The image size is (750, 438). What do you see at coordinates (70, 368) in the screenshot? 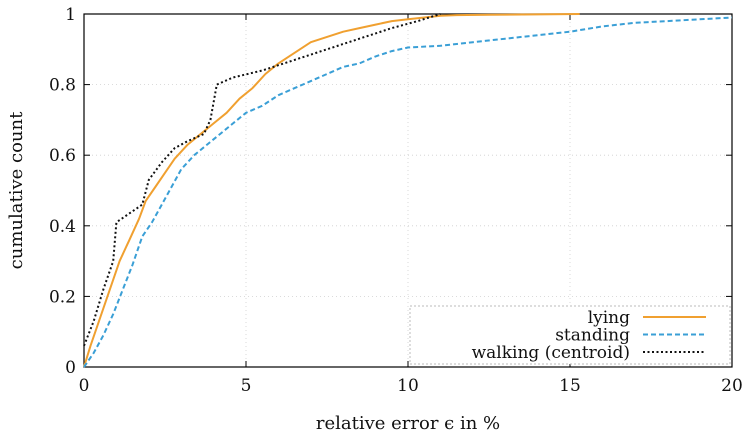
I see `y-tick-label: 0` at bounding box center [70, 368].